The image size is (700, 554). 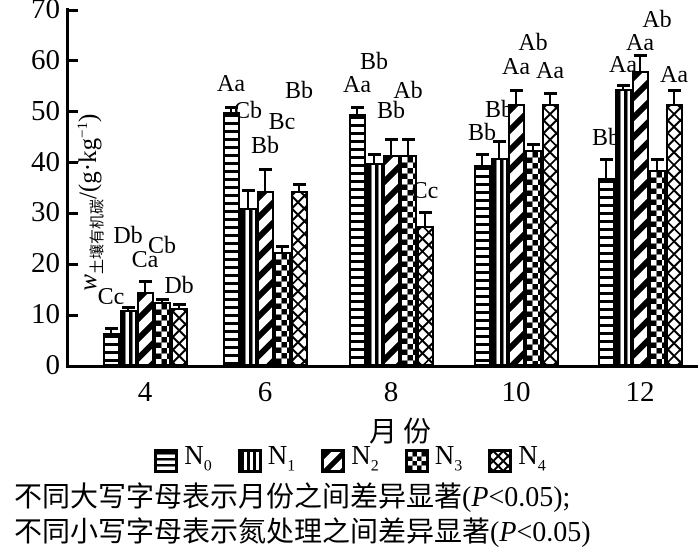 What do you see at coordinates (45, 314) in the screenshot?
I see `y-tick-label-10: 10` at bounding box center [45, 314].